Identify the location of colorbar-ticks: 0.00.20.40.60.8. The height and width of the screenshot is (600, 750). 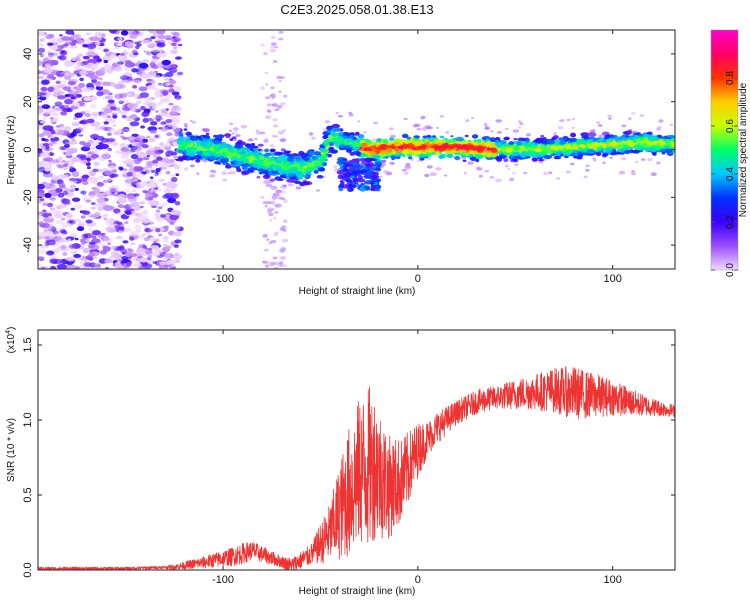
(724, 174).